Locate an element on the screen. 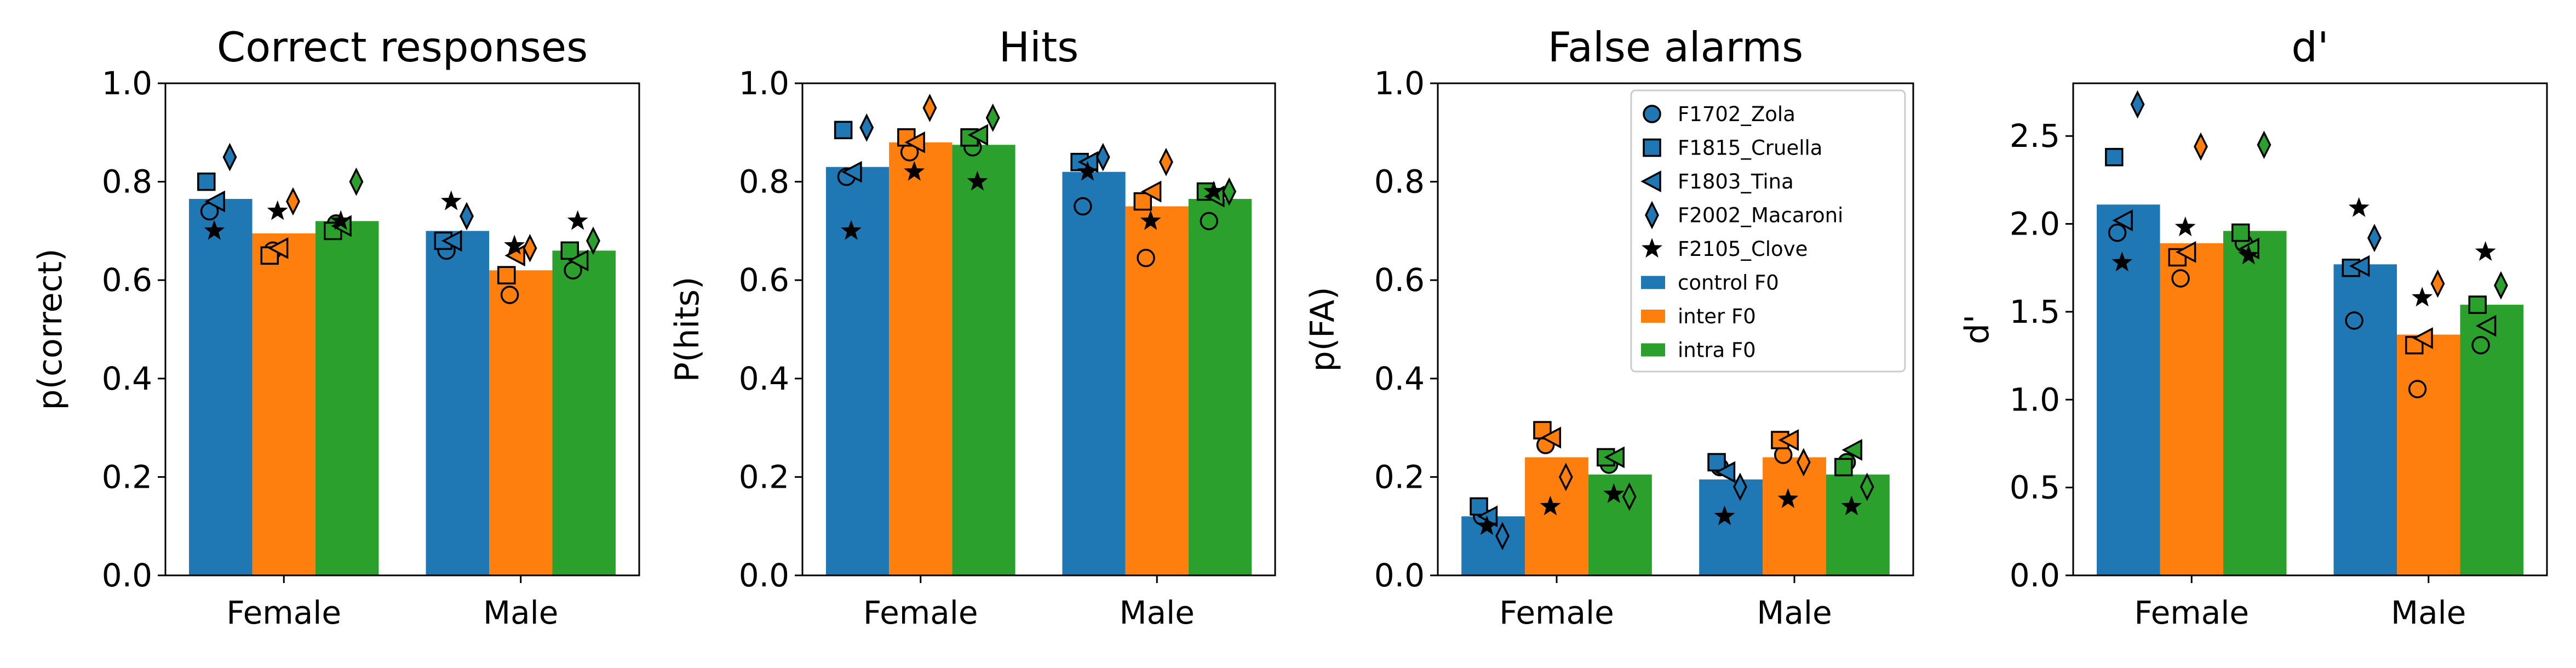  y-axis-label: p(FA) is located at coordinates (1323, 330).